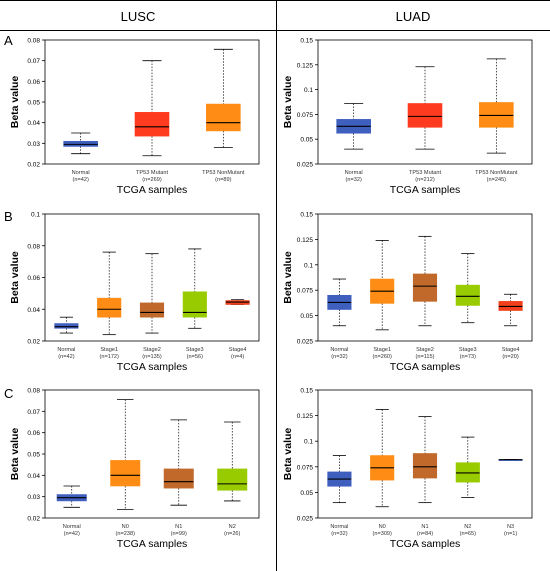 The height and width of the screenshot is (571, 550). What do you see at coordinates (109, 350) in the screenshot?
I see `category-label: Stage1` at bounding box center [109, 350].